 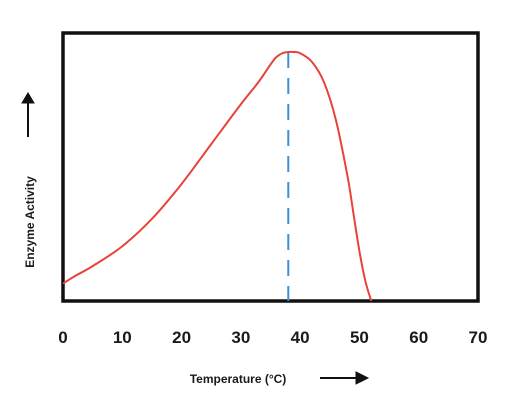 I want to click on x-tick-label-30: 30, so click(x=240, y=337).